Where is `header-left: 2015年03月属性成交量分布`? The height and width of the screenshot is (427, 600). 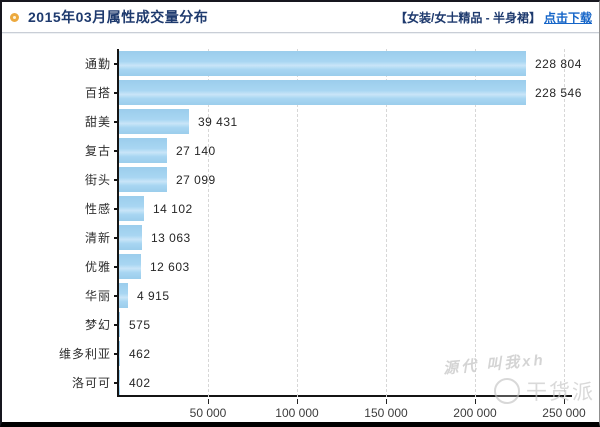
header-left: 2015年03月属性成交量分布 is located at coordinates (109, 17).